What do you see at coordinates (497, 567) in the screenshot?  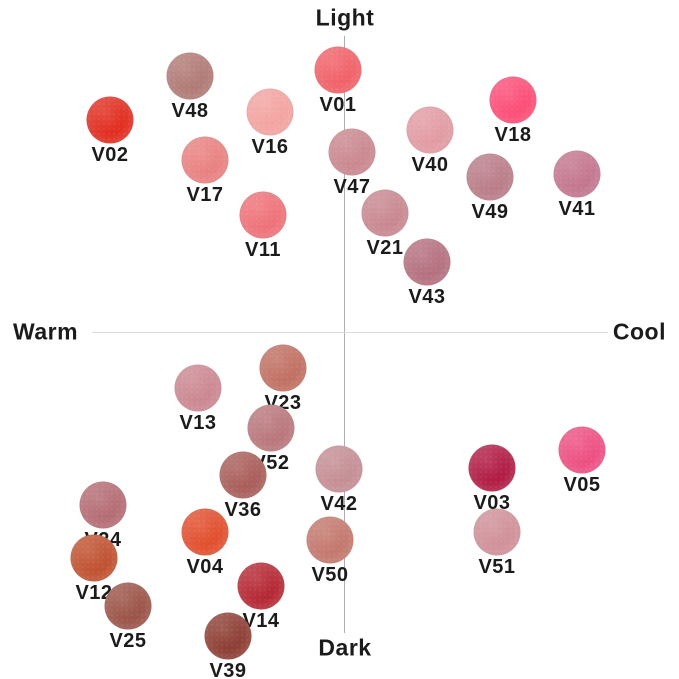 I see `swatch-label: V51` at bounding box center [497, 567].